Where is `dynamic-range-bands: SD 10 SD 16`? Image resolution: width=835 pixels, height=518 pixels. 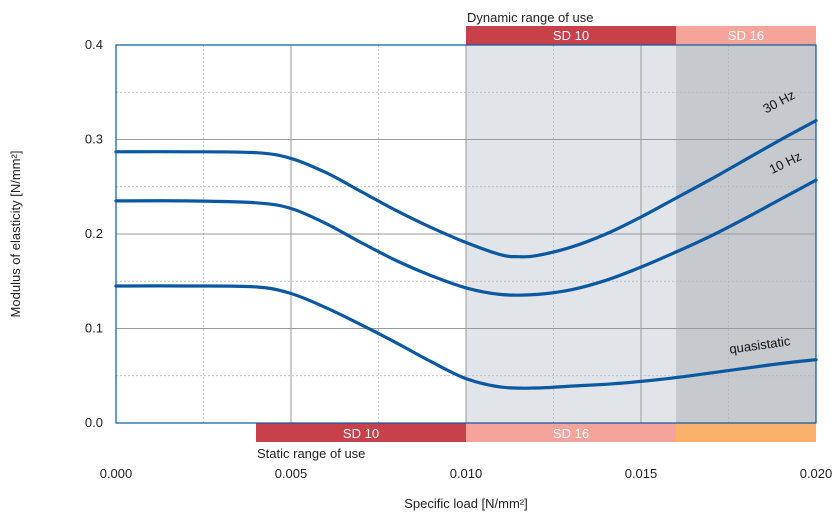 dynamic-range-bands: SD 10 SD 16 is located at coordinates (641, 35).